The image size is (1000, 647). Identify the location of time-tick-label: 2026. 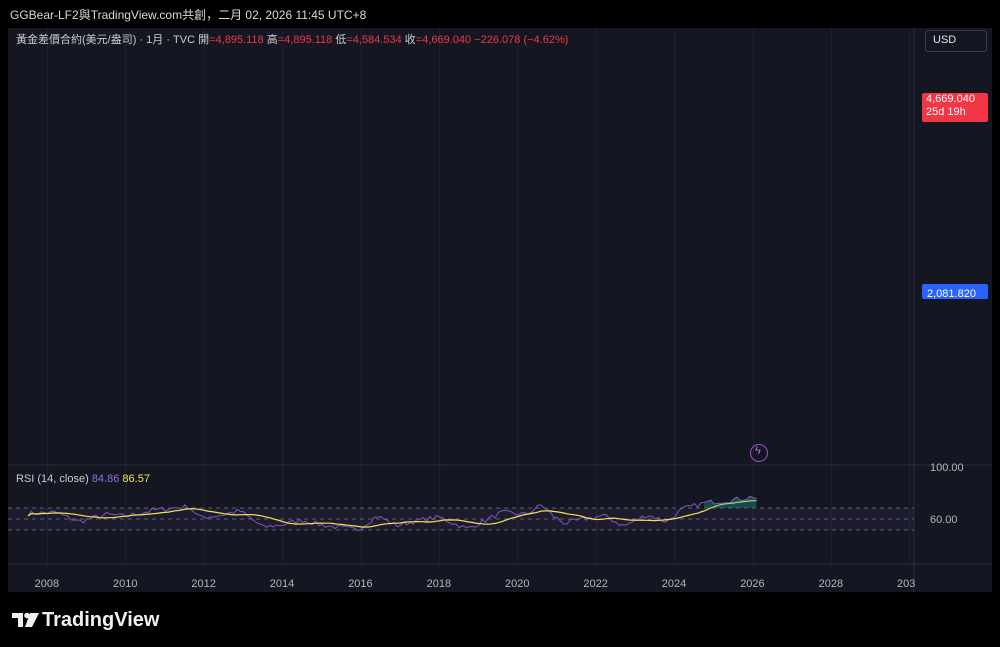
(752, 584).